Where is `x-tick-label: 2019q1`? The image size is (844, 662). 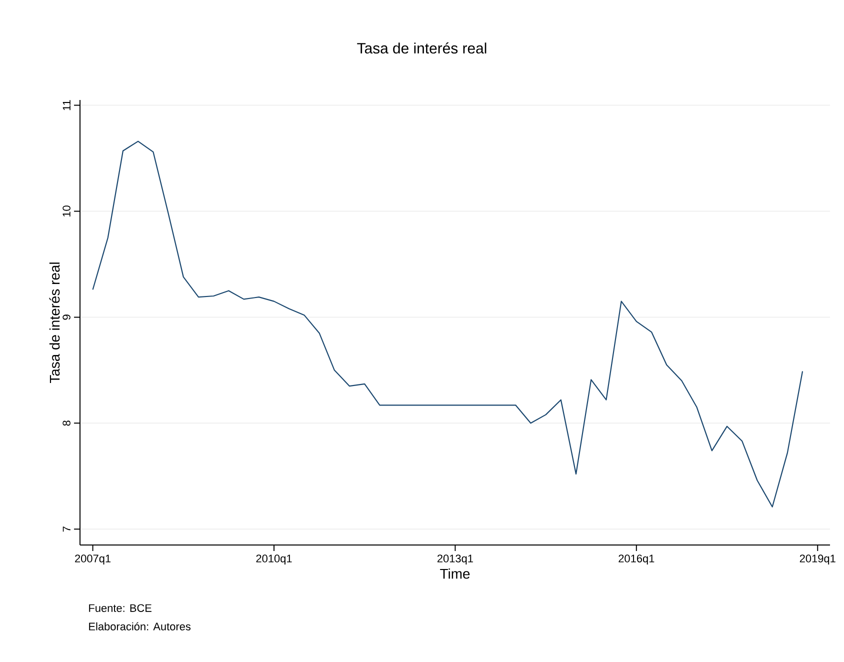
x-tick-label: 2019q1 is located at coordinates (818, 559).